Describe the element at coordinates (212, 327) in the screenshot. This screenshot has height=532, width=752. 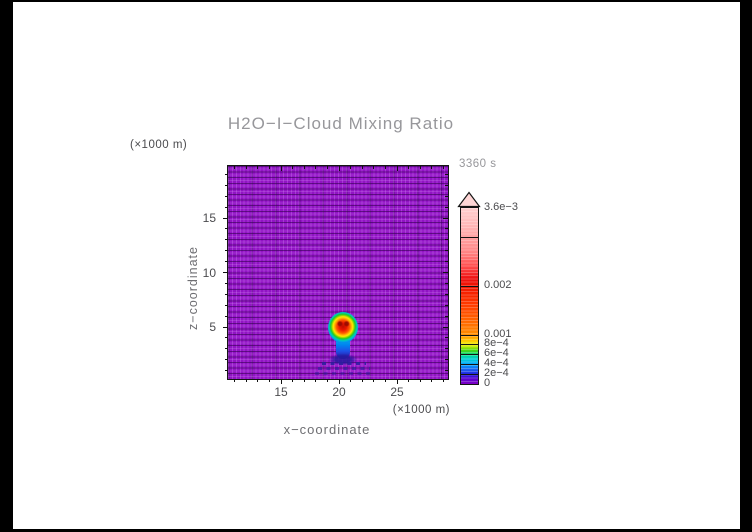
I see `y-tick-label: 5` at that location.